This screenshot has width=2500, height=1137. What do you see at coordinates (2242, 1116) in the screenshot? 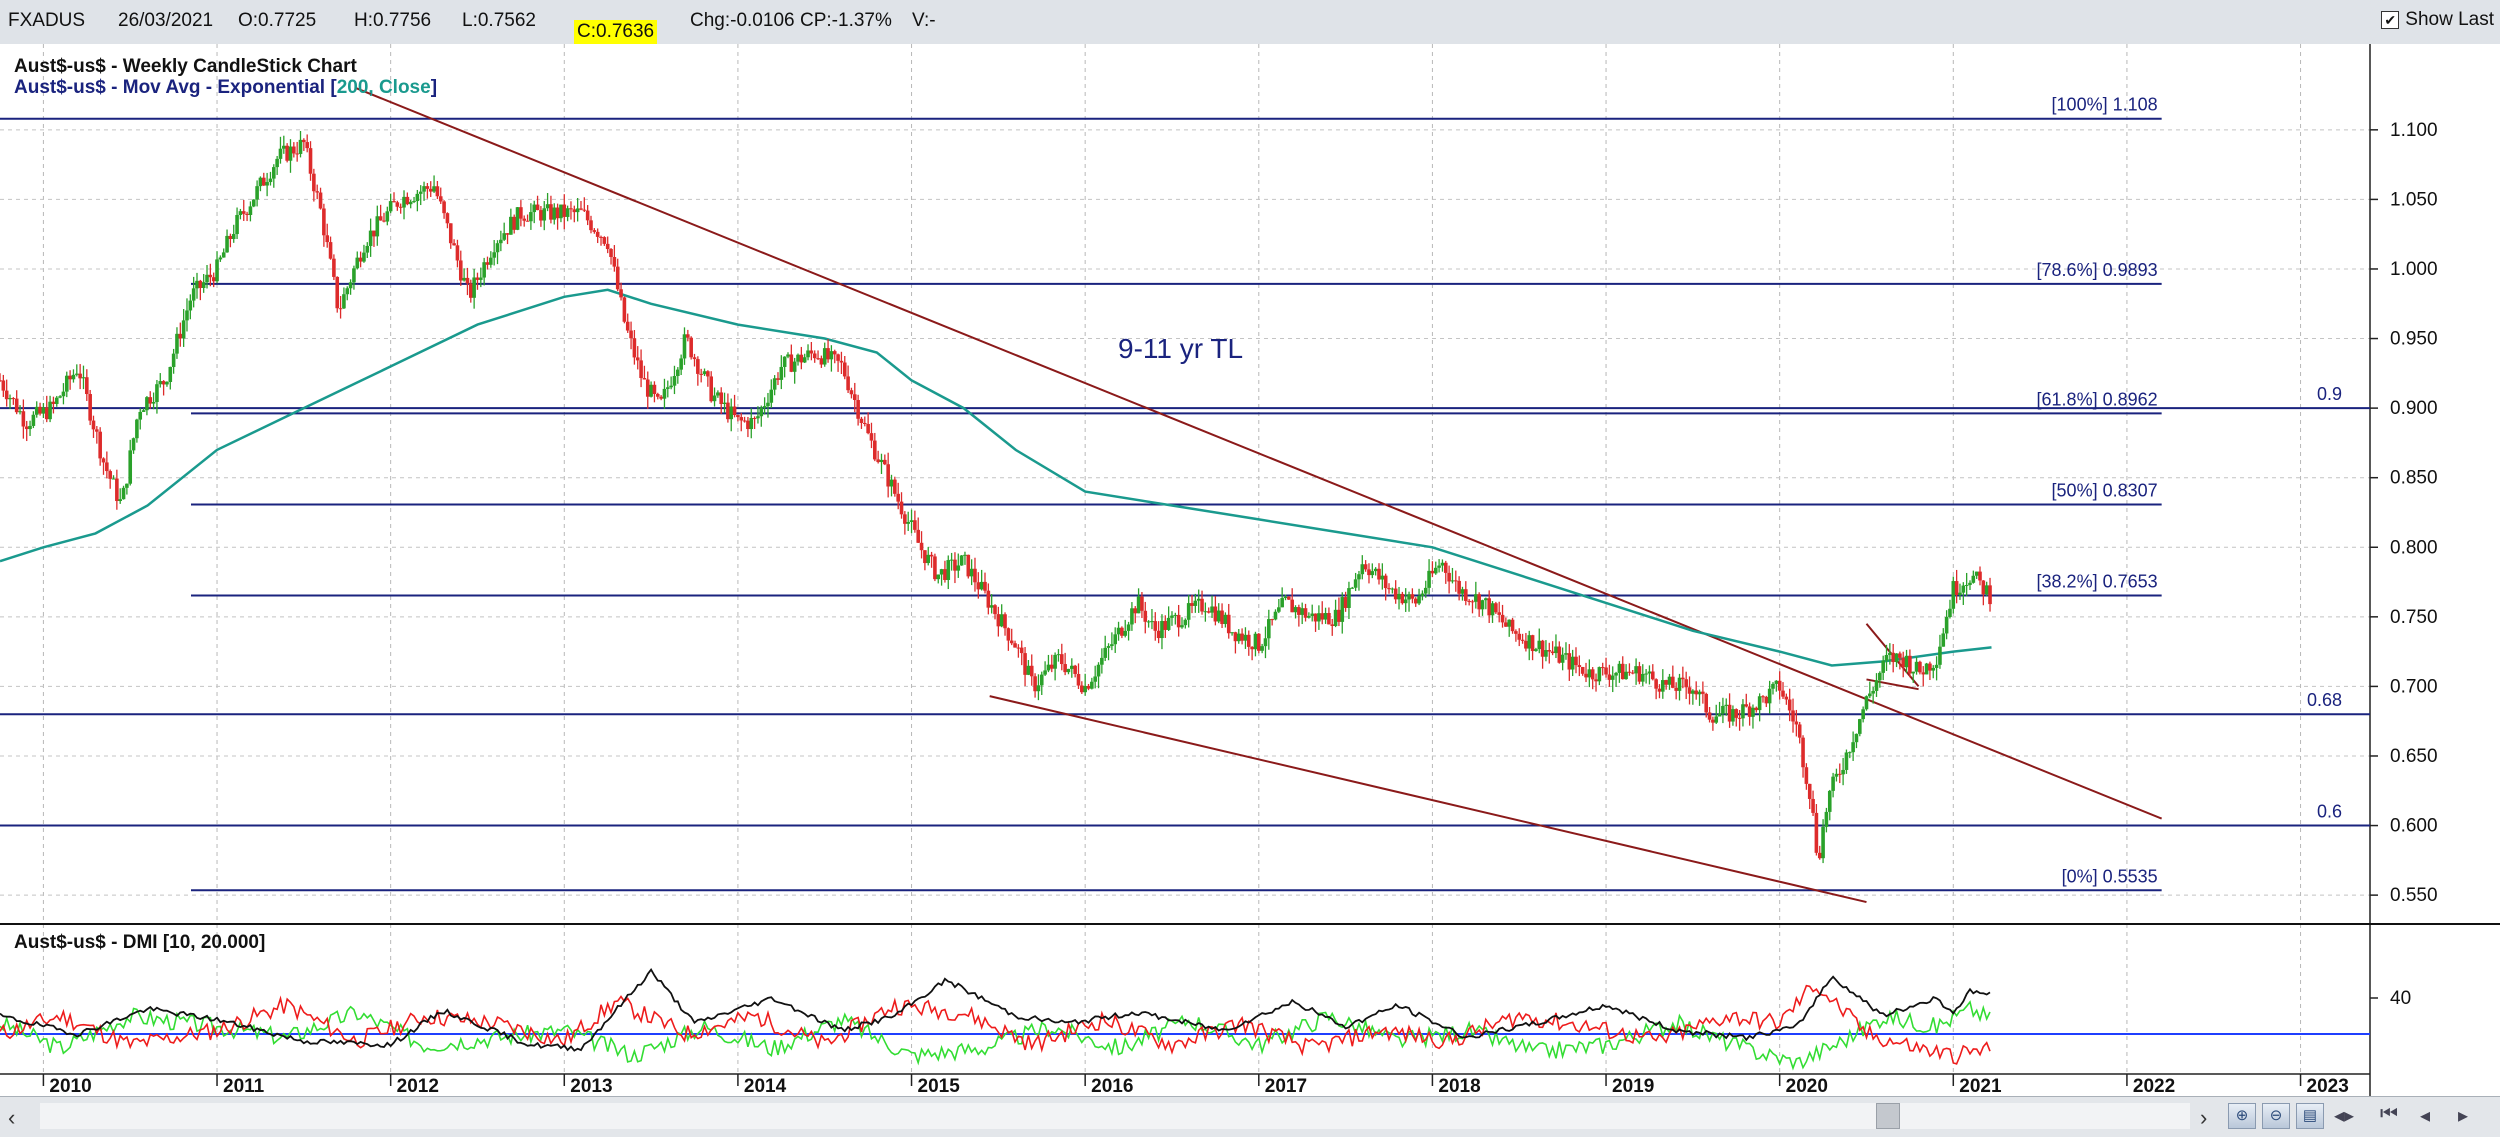
I see `zoom-in-icon: ⊕` at bounding box center [2242, 1116].